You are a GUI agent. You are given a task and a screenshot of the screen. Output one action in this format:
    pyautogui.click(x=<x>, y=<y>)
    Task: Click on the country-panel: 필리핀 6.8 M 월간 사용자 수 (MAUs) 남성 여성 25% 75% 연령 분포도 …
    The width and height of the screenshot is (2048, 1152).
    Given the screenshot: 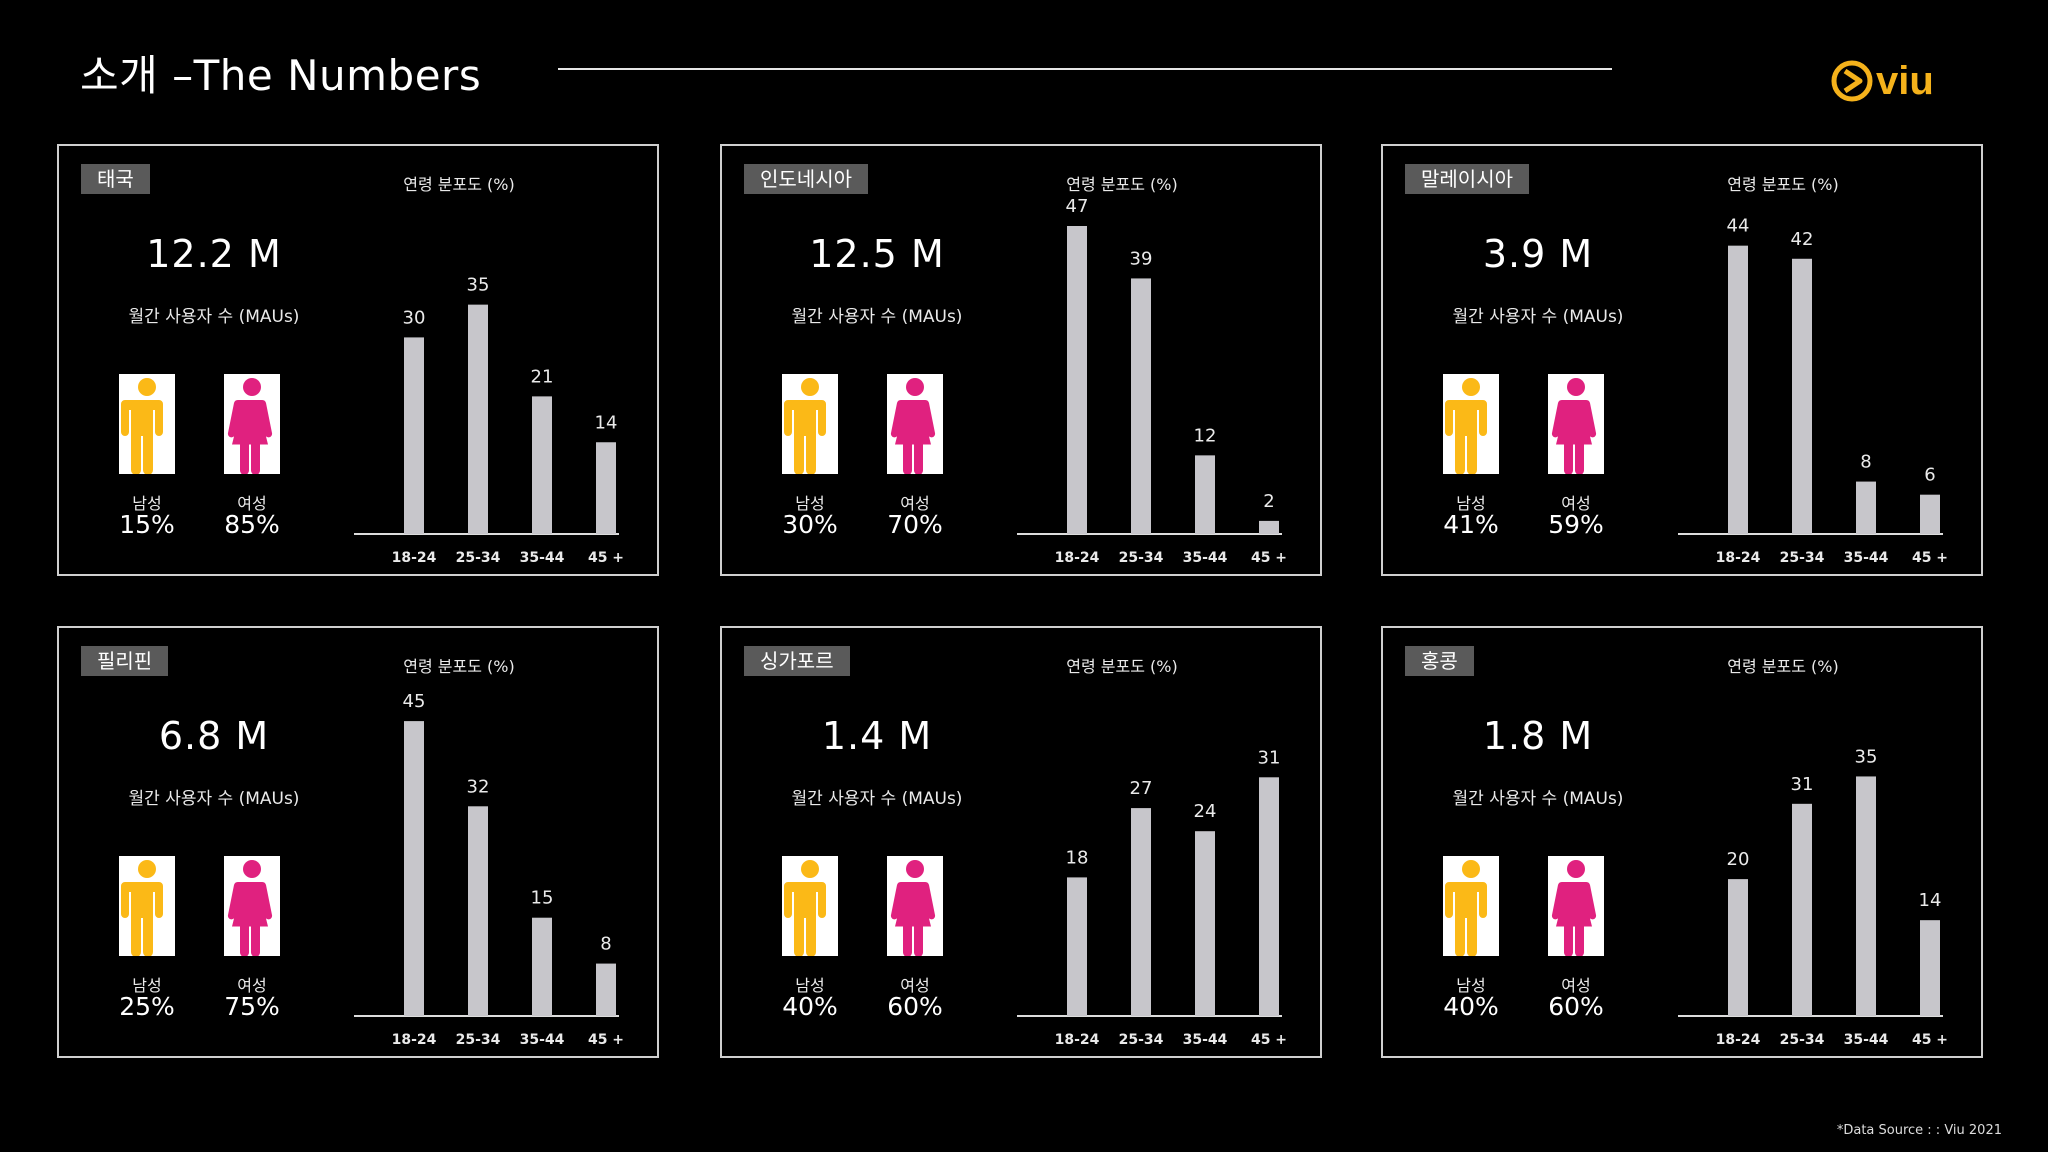 What is the action you would take?
    pyautogui.click(x=358, y=842)
    